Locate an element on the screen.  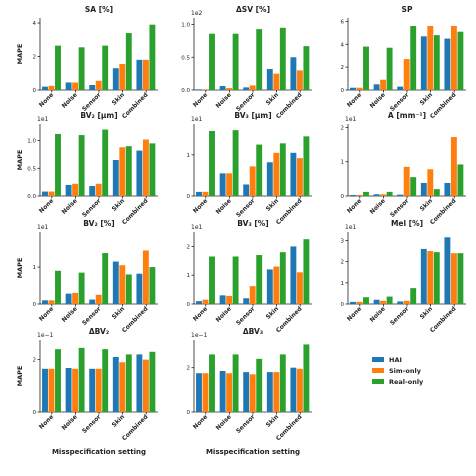
x-axis-label: Misspecification setting is located at coordinates (99, 452).